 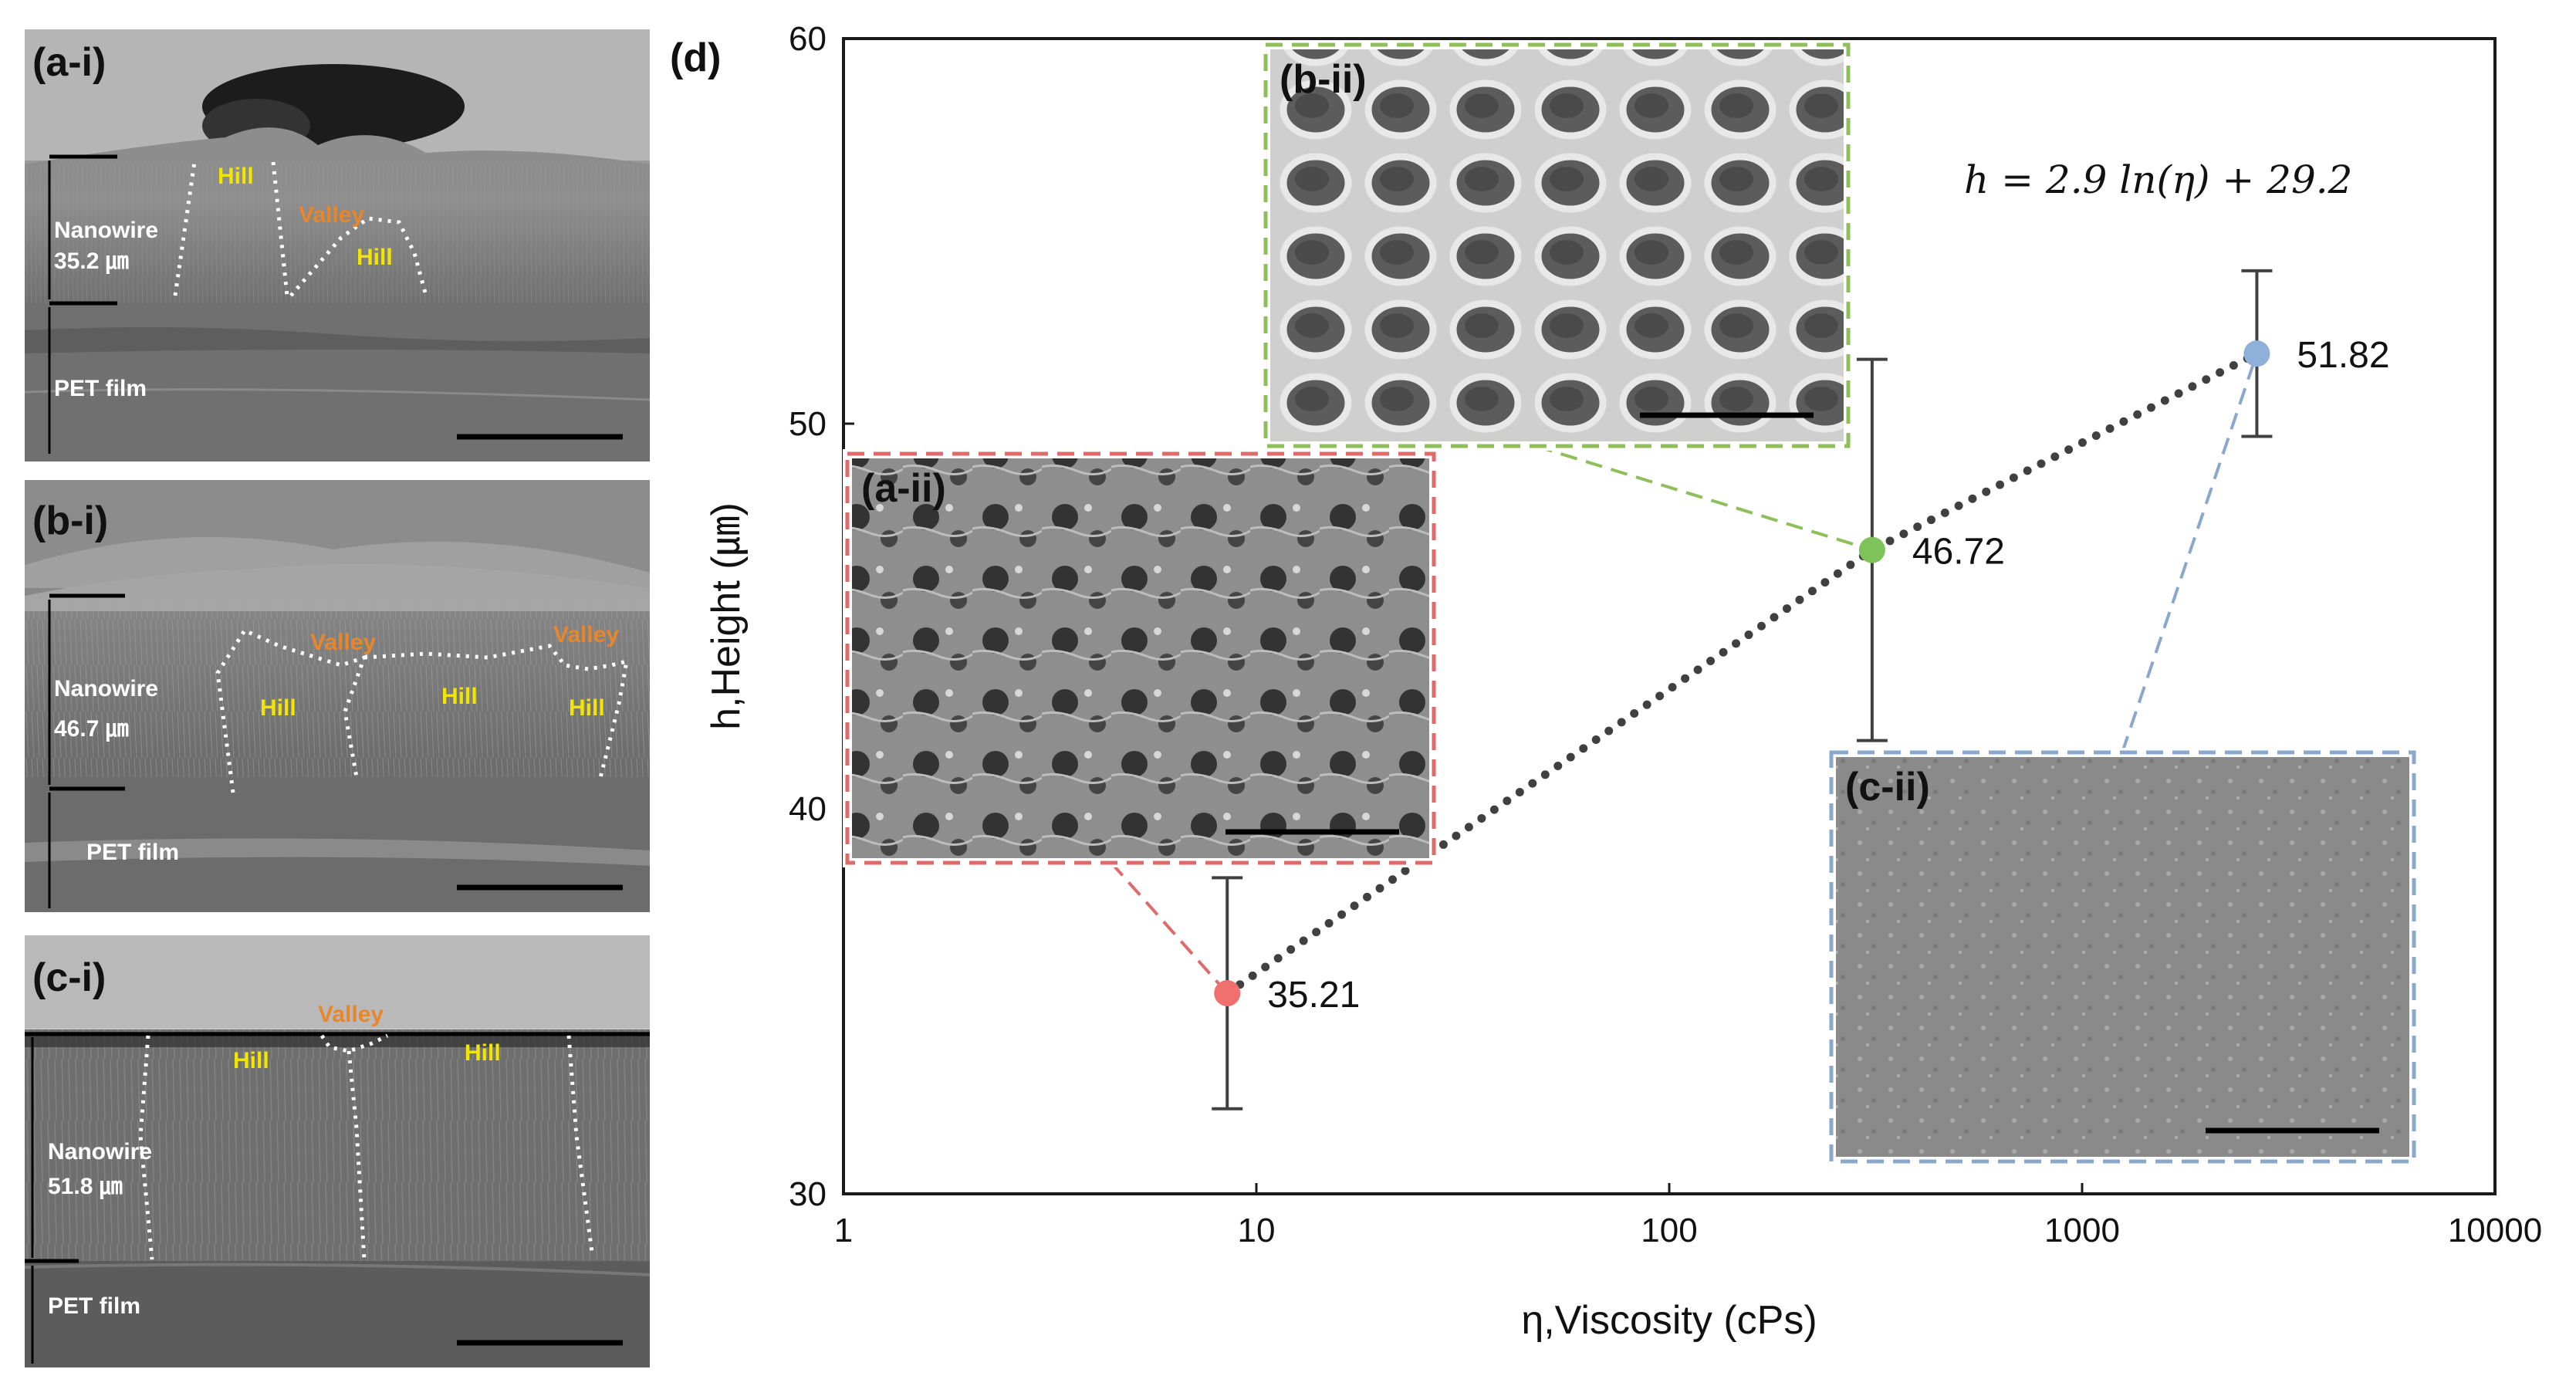 I want to click on inset-a-ii: (a-ii), so click(x=1140, y=658).